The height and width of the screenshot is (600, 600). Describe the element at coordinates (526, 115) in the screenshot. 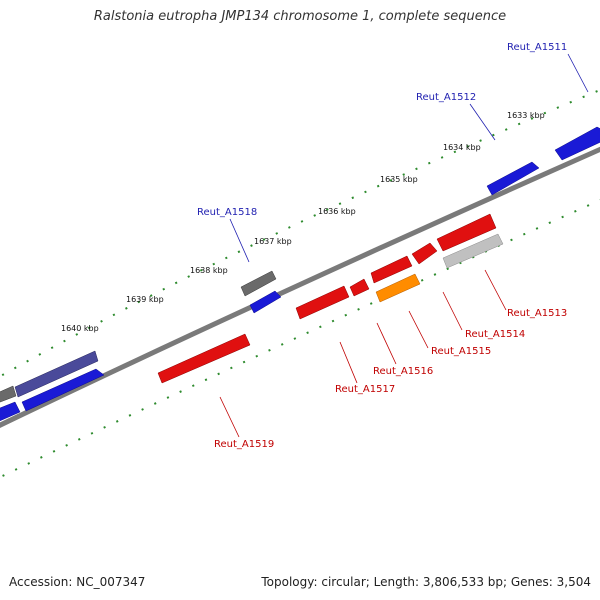

I see `tick-label: 1633 kbp` at that location.